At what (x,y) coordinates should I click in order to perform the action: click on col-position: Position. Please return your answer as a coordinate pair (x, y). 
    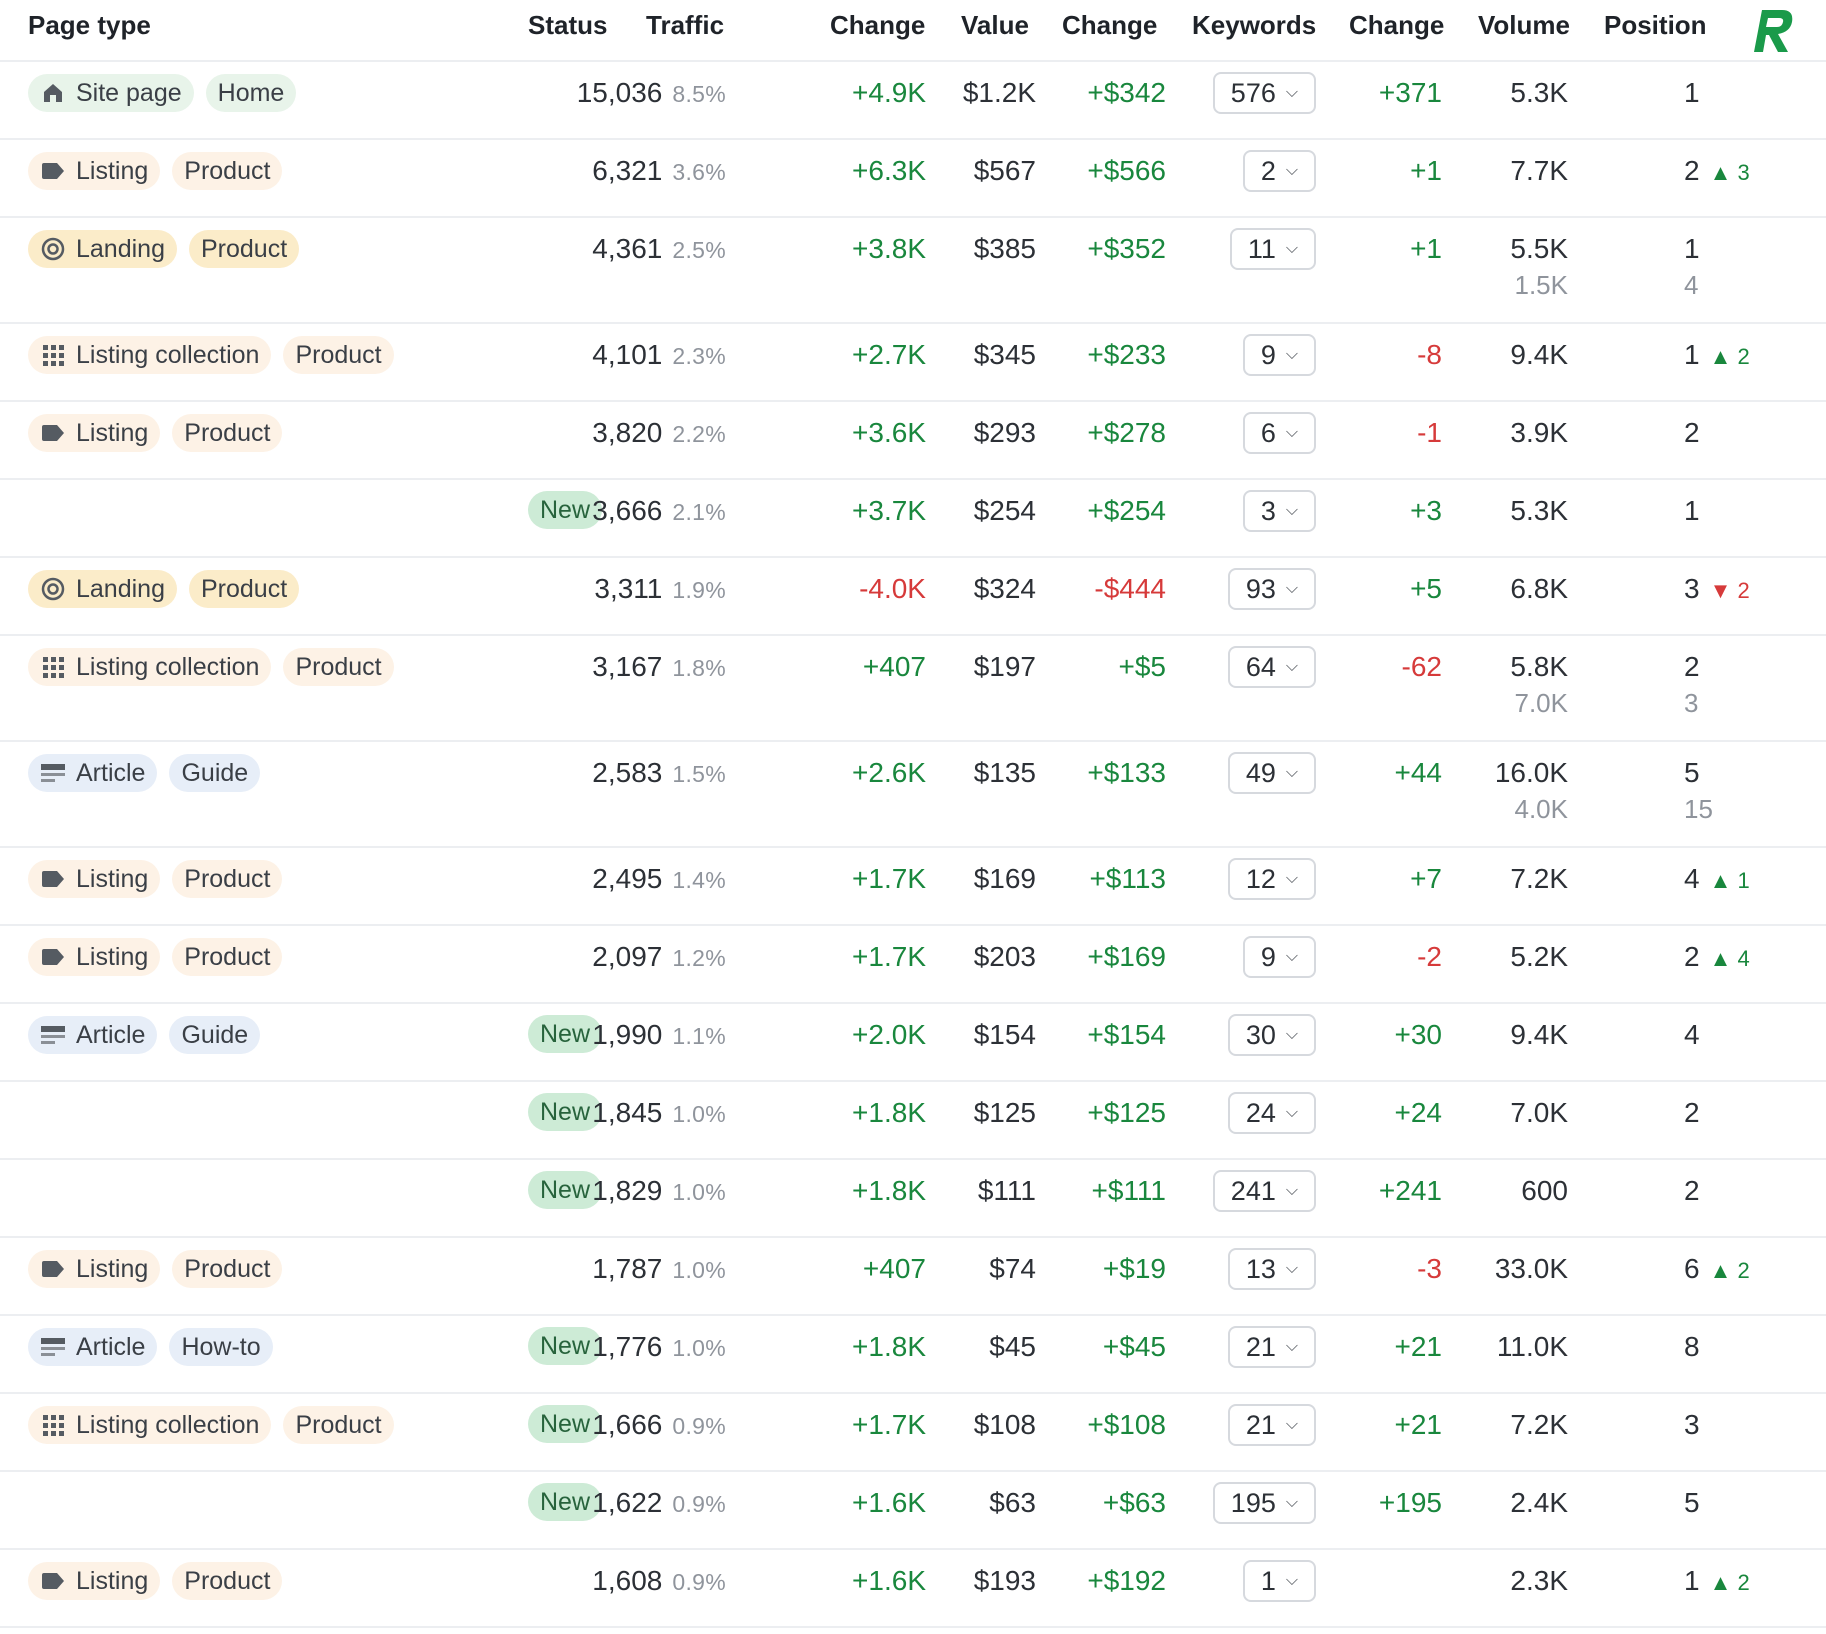
    Looking at the image, I should click on (1655, 25).